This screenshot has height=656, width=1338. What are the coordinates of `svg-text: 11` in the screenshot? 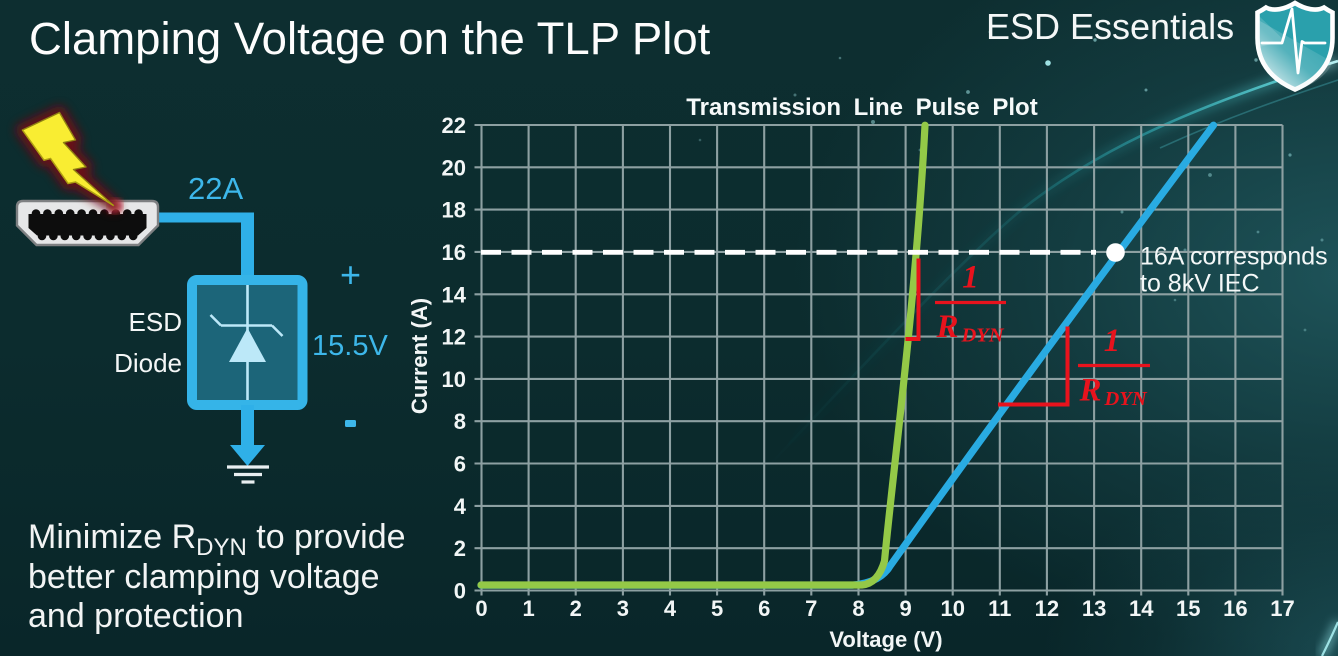 It's located at (999, 608).